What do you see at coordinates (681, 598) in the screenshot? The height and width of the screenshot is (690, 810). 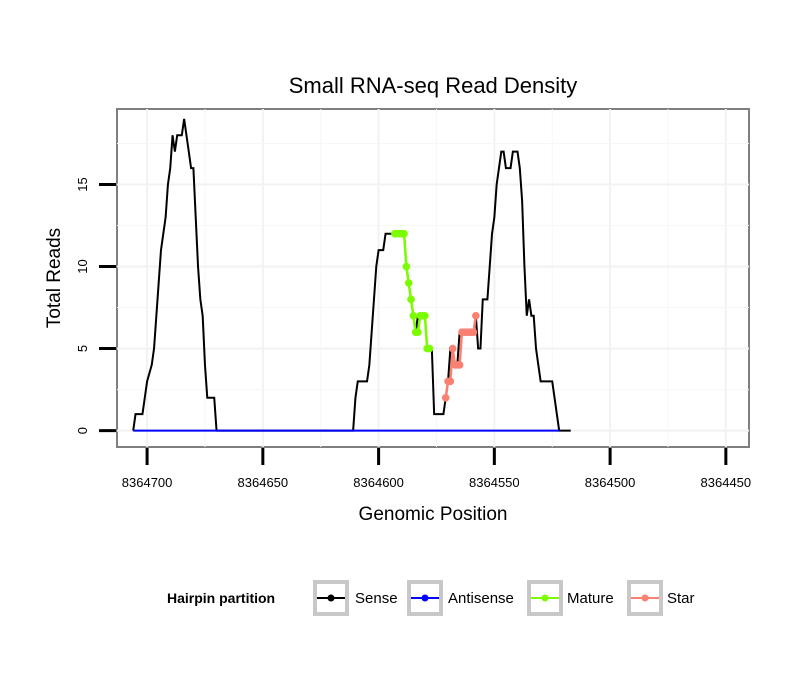 I see `legend-label: Star` at bounding box center [681, 598].